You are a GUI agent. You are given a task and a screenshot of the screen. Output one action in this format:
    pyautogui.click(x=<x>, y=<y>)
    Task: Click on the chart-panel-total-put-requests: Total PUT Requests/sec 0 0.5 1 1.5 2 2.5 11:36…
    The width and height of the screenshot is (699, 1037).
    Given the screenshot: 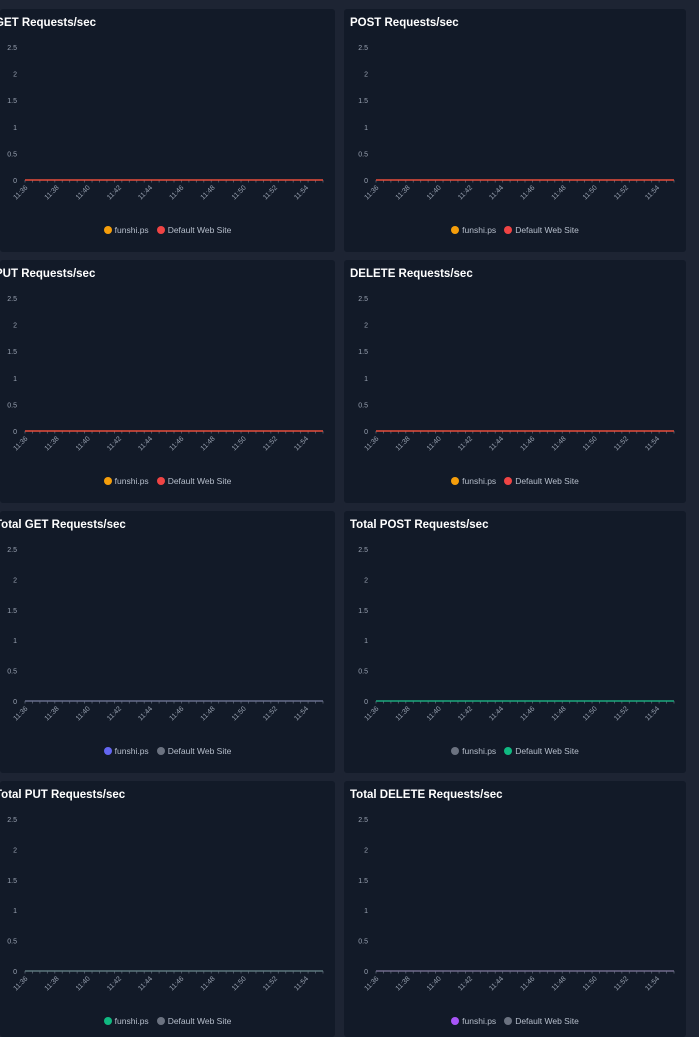 What is the action you would take?
    pyautogui.click(x=167, y=909)
    